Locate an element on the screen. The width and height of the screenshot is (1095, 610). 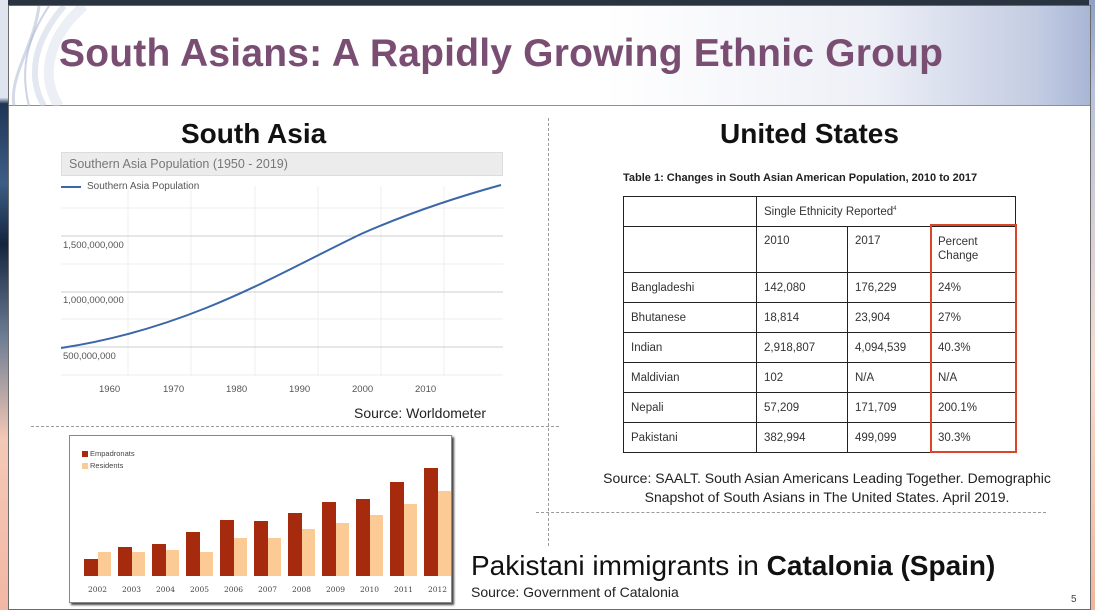
x-label-2012: 2012 is located at coordinates (437, 589).